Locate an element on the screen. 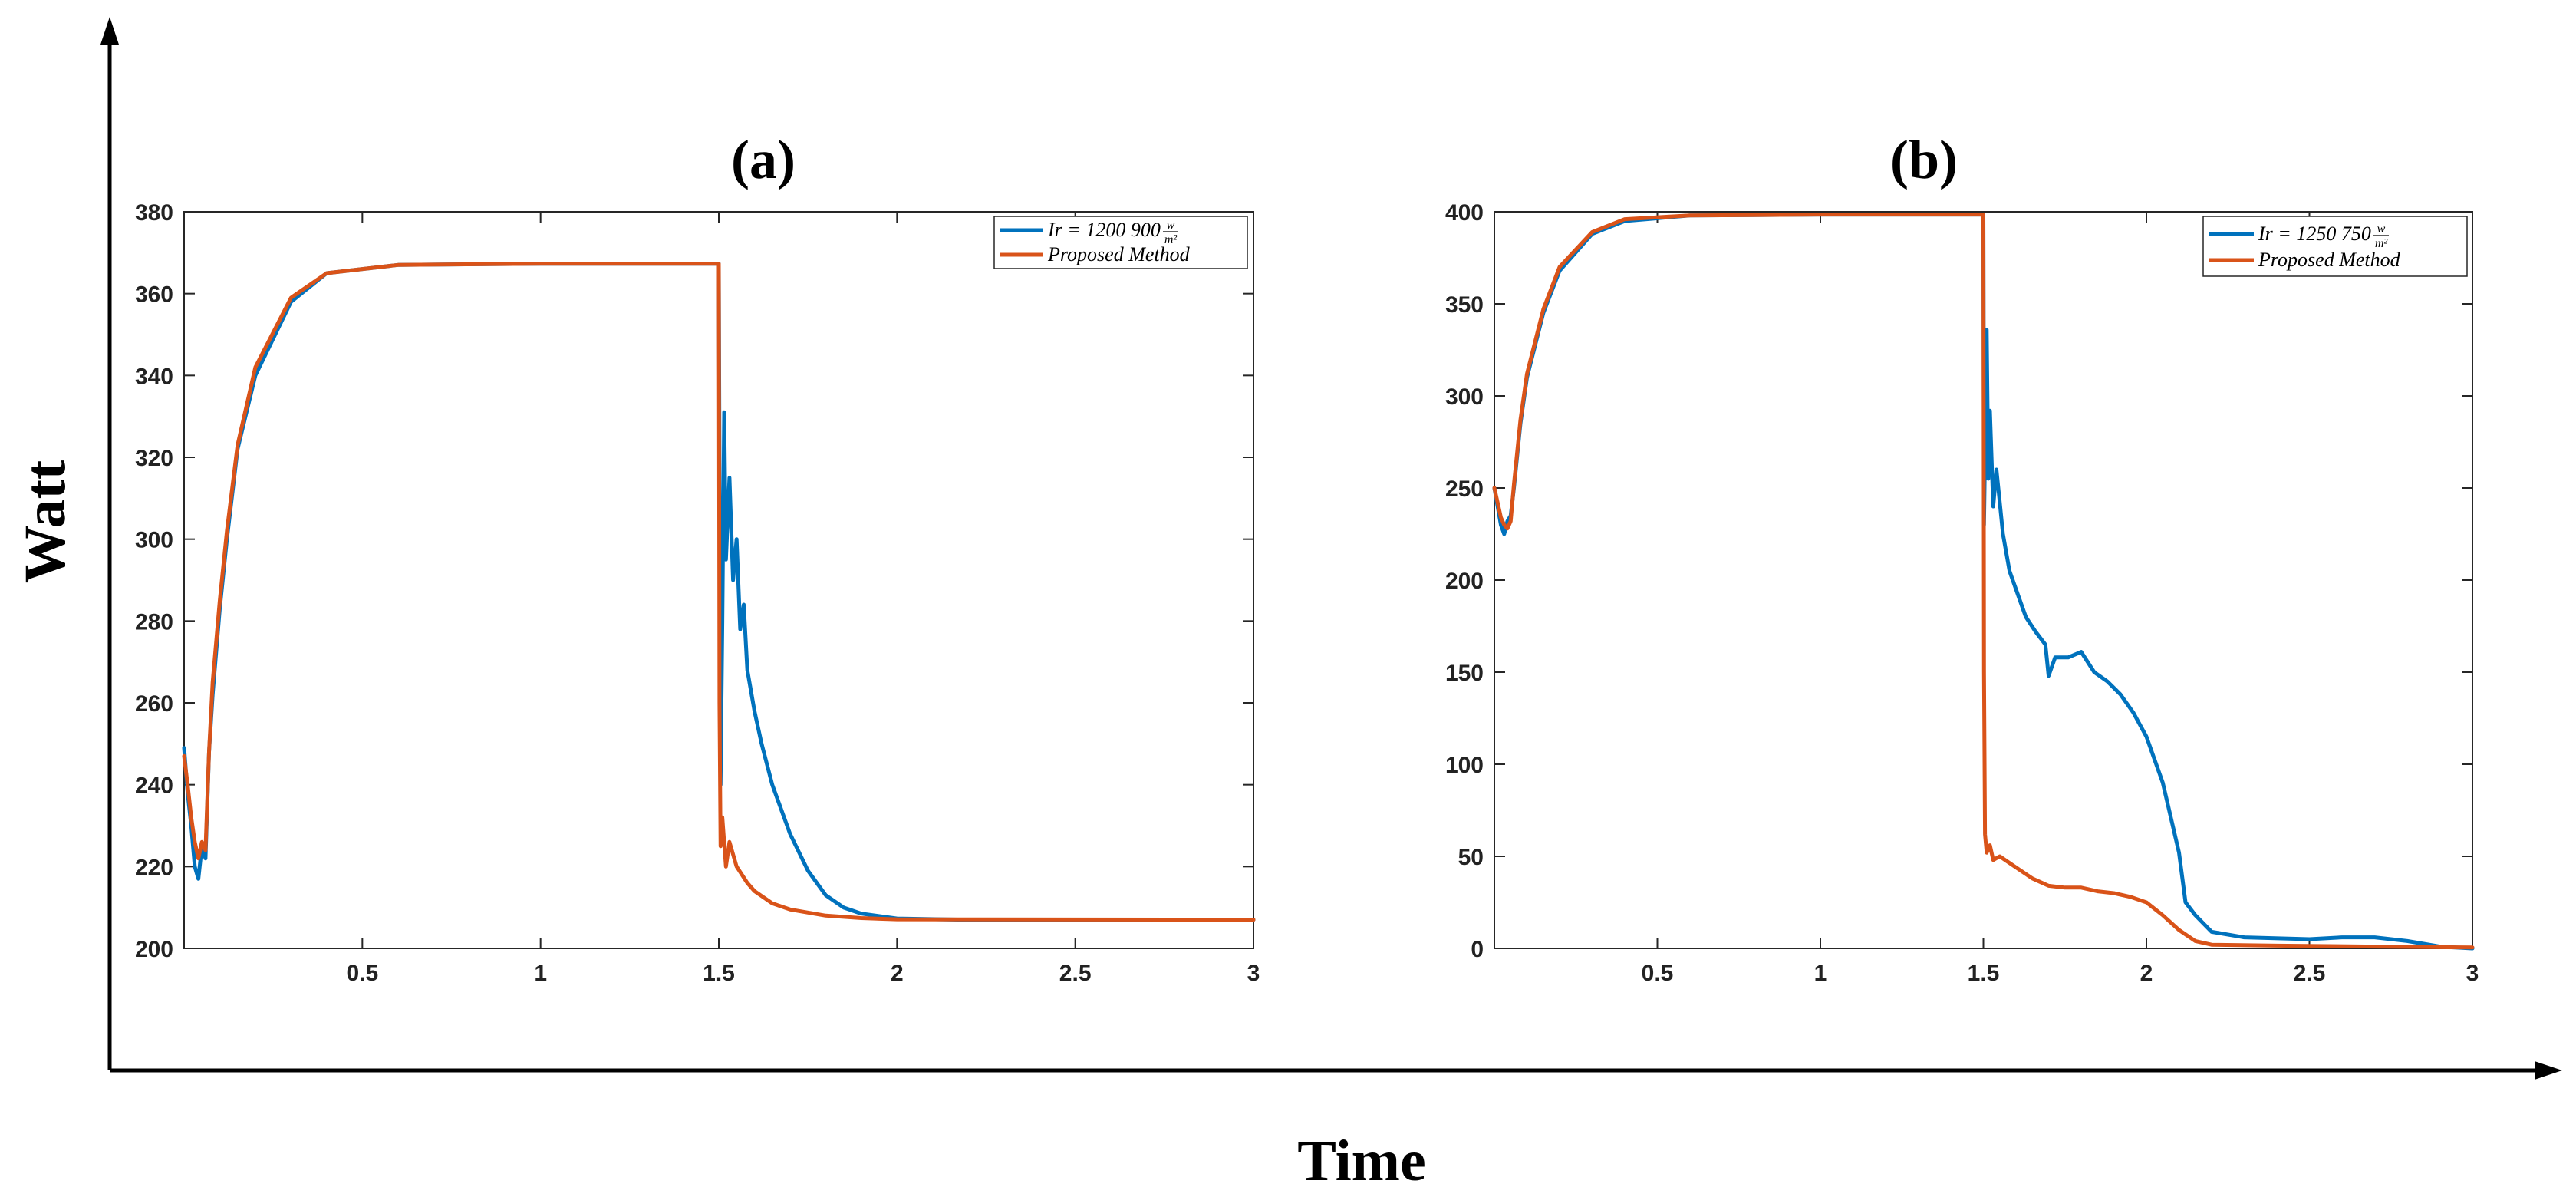 The height and width of the screenshot is (1197, 2576). panel-a-ytick-label: 240 is located at coordinates (154, 786).